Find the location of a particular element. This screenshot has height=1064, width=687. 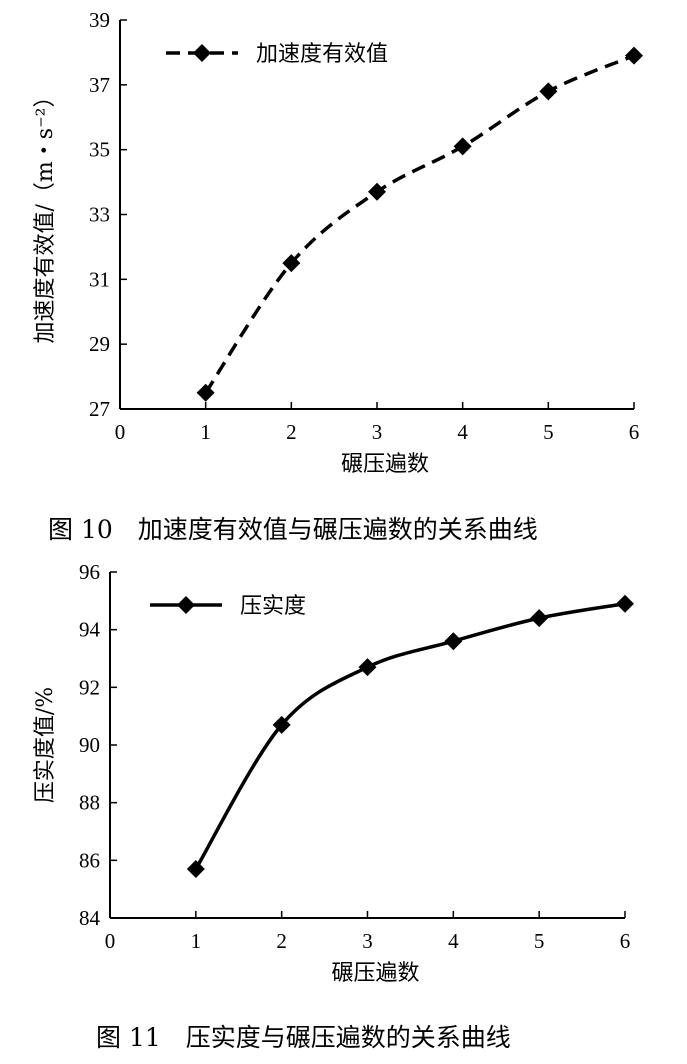

y-axis-label: 加速度有效值/（m・s⁻²） is located at coordinates (45, 215).